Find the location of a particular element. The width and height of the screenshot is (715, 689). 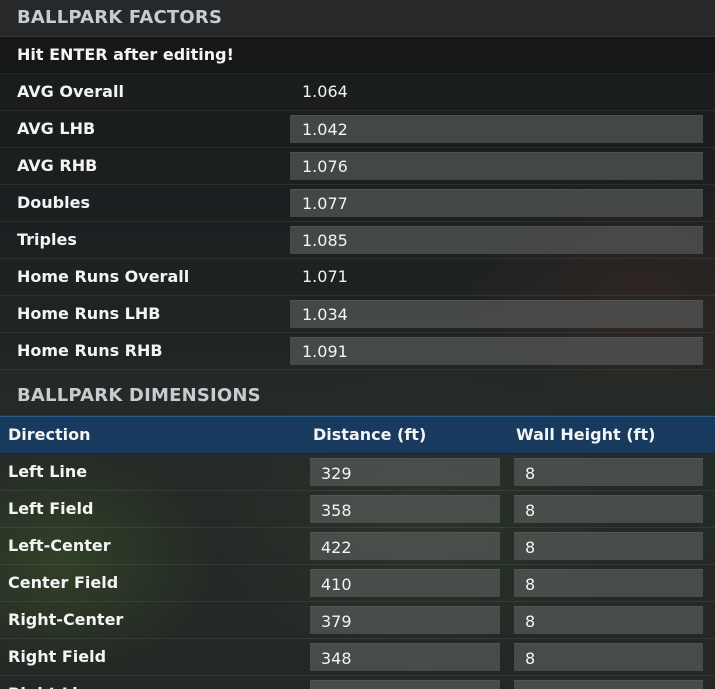

column-header-distance: Distance (ft) is located at coordinates (370, 434).